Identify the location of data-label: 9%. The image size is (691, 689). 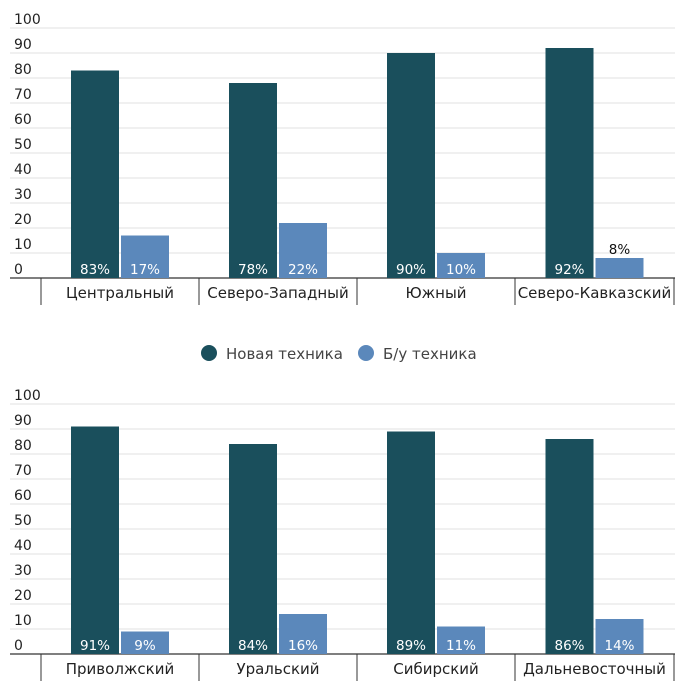
(145, 646).